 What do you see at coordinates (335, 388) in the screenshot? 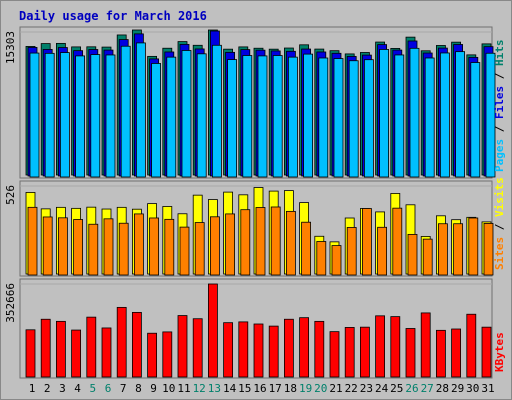
I see `x-tick-label-day-21: 21` at bounding box center [335, 388].